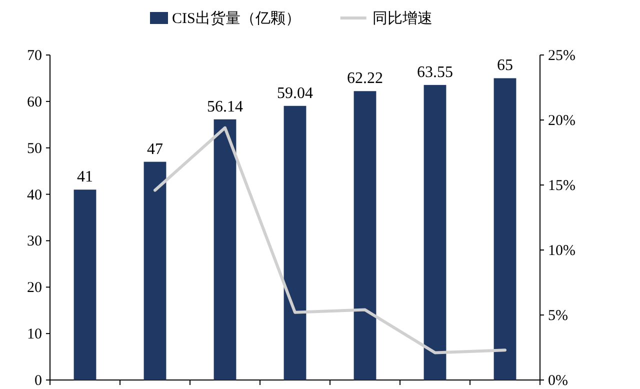  What do you see at coordinates (34, 148) in the screenshot?
I see `y-tick-label: 50` at bounding box center [34, 148].